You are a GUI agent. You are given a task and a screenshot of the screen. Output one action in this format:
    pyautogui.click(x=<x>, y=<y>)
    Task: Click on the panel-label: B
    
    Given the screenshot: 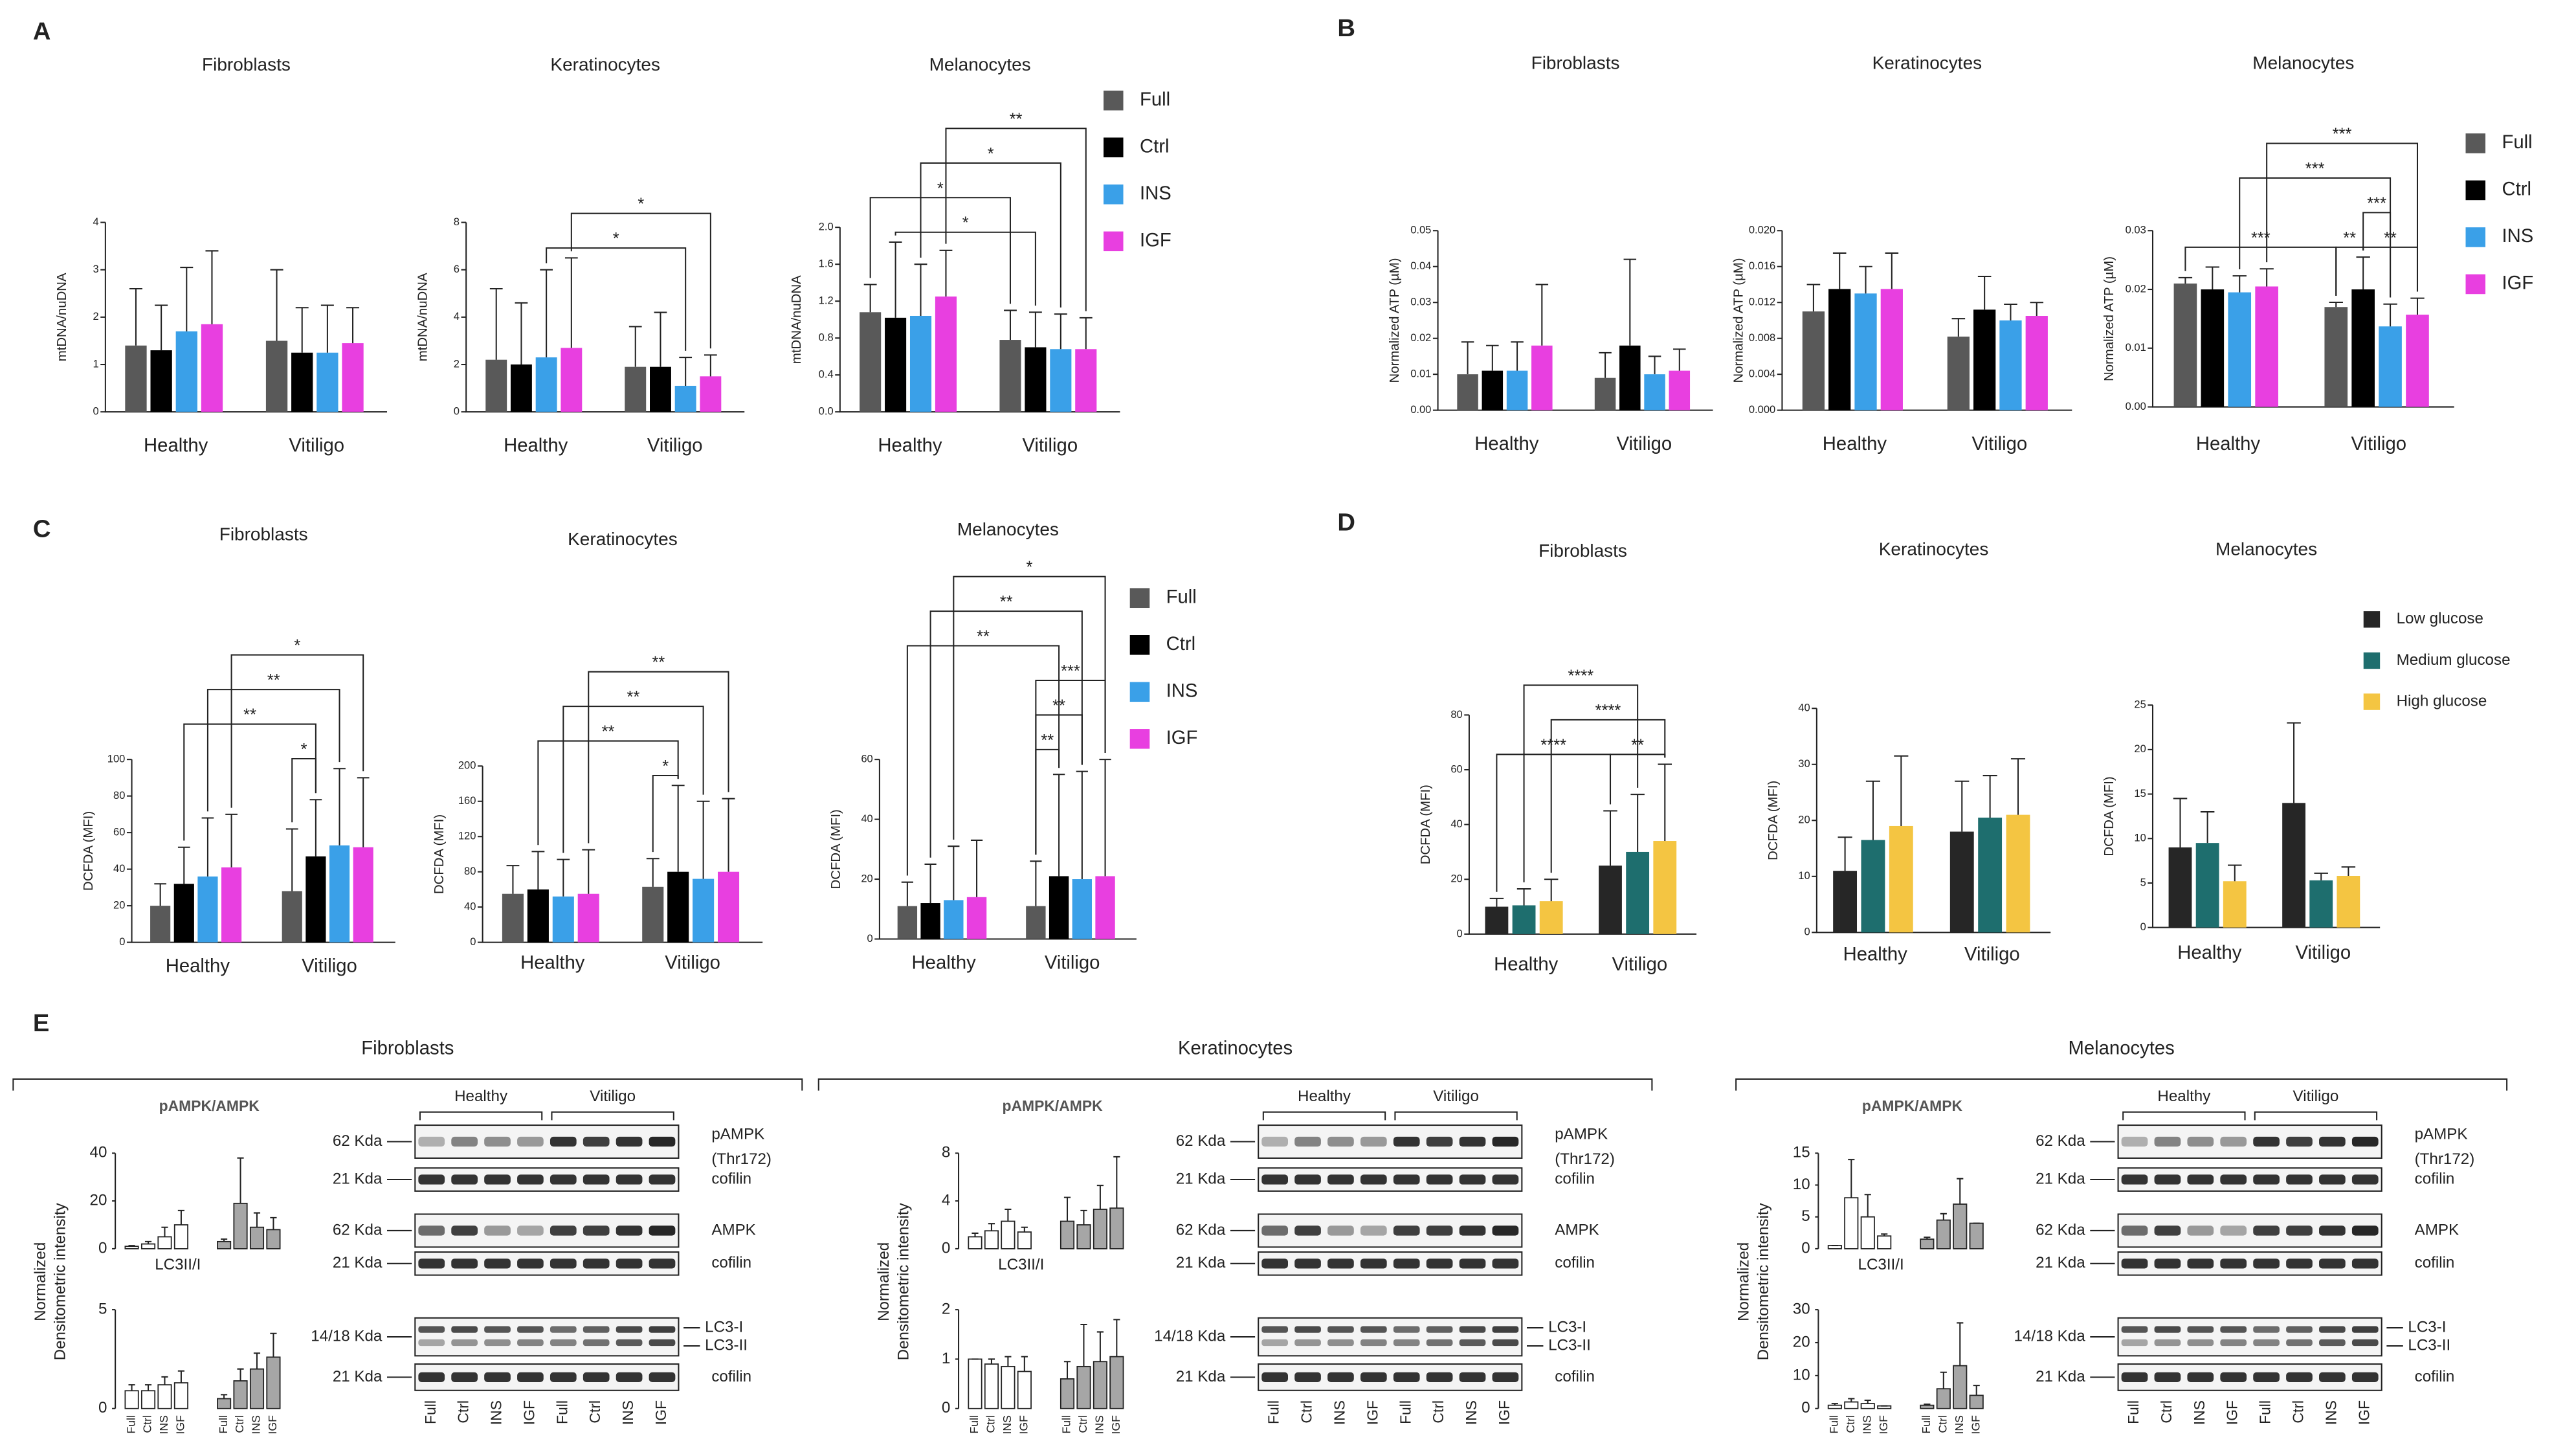 What is the action you would take?
    pyautogui.click(x=1346, y=28)
    